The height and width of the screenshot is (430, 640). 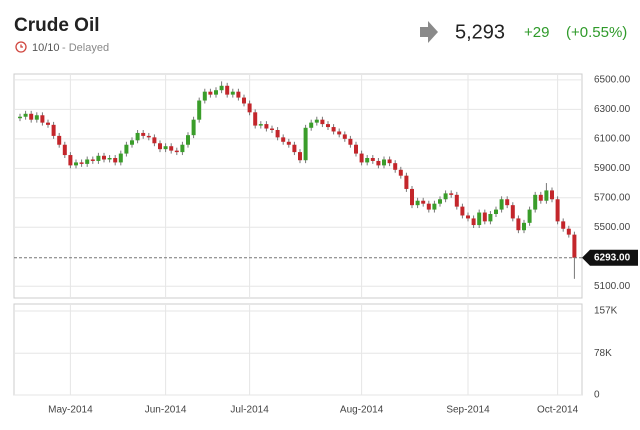 What do you see at coordinates (85, 48) in the screenshot?
I see `quote-status: - Delayed` at bounding box center [85, 48].